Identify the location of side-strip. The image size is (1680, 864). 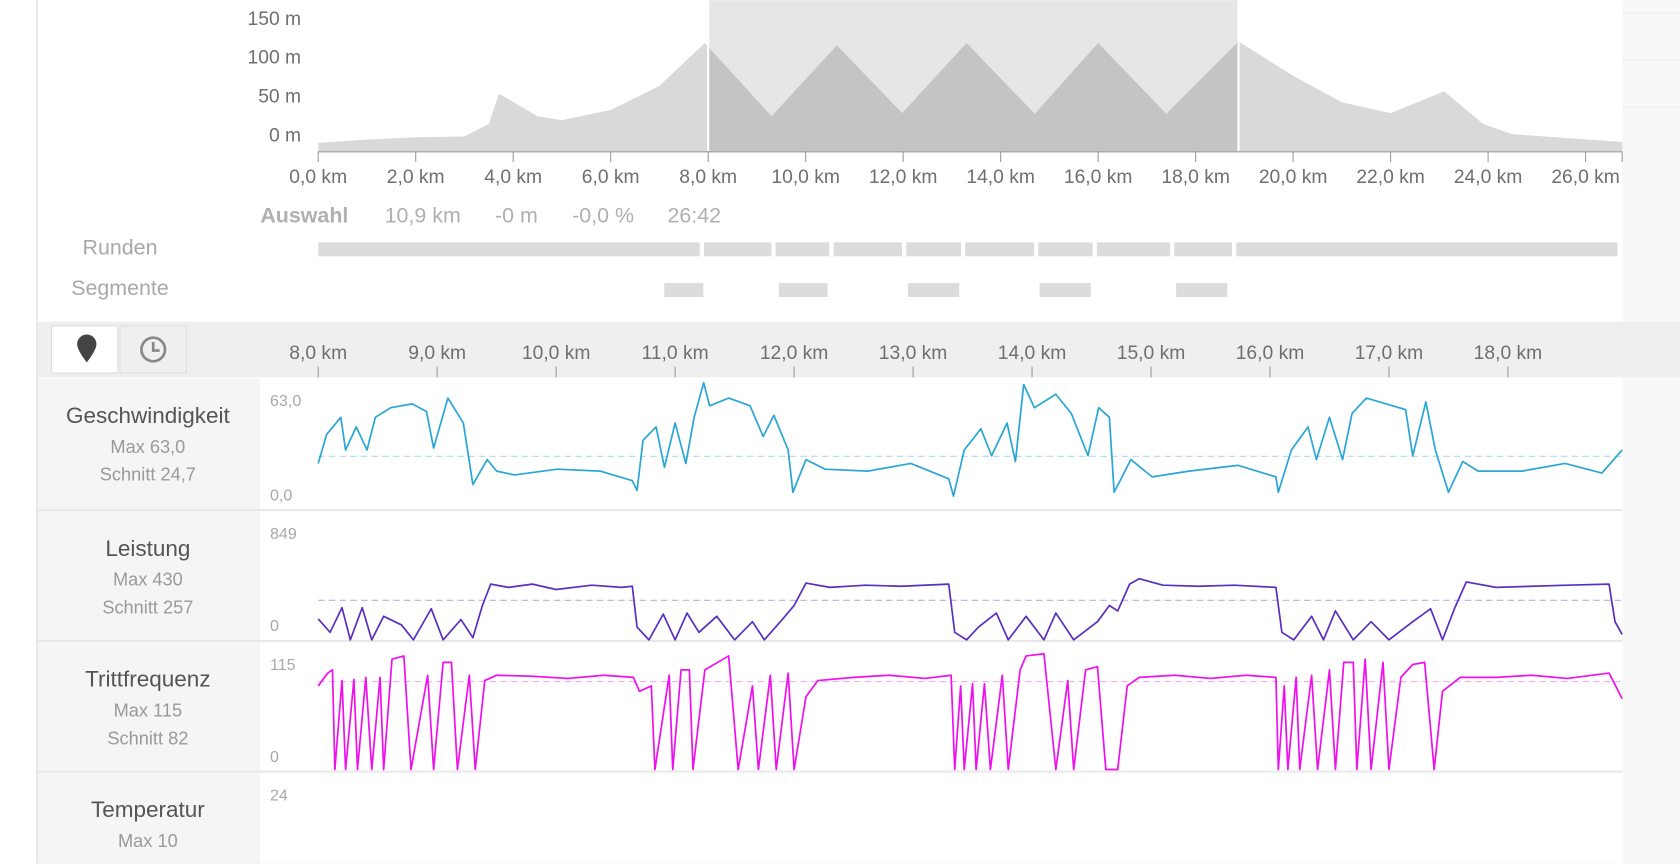
(1651, 432).